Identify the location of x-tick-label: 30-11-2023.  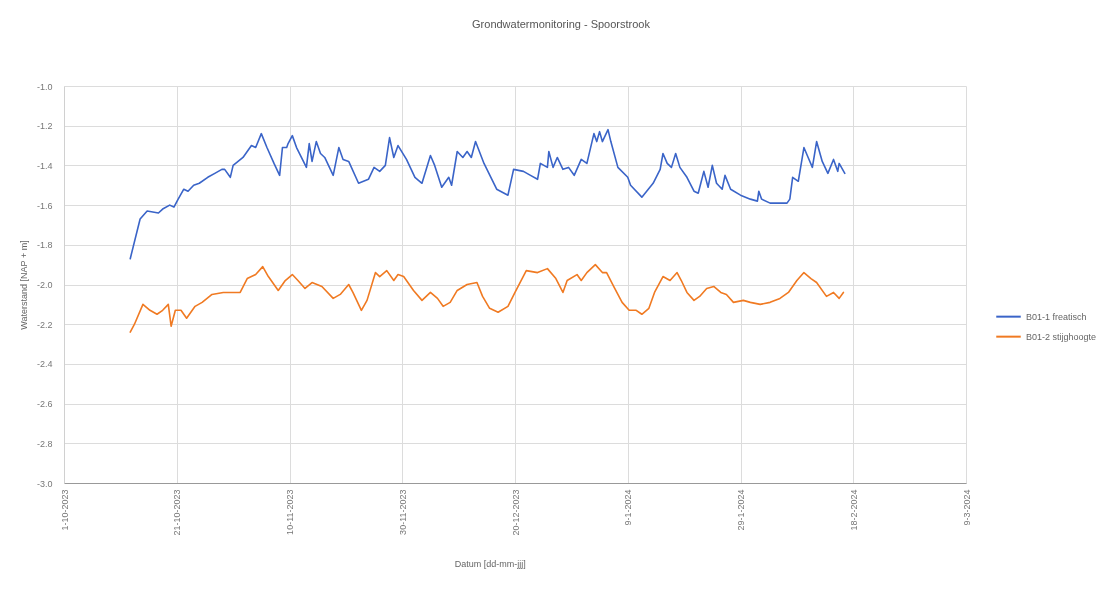
(402, 512).